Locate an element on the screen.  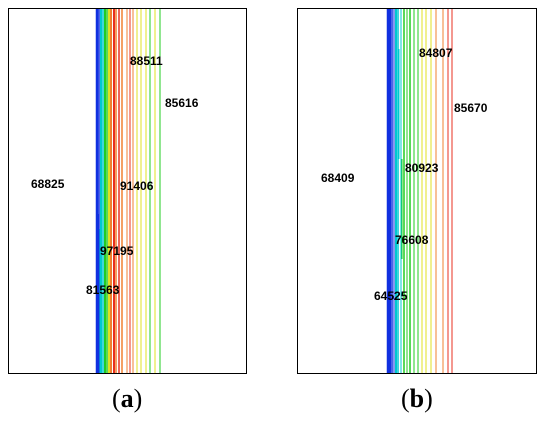
contour-label: 85670 is located at coordinates (471, 108).